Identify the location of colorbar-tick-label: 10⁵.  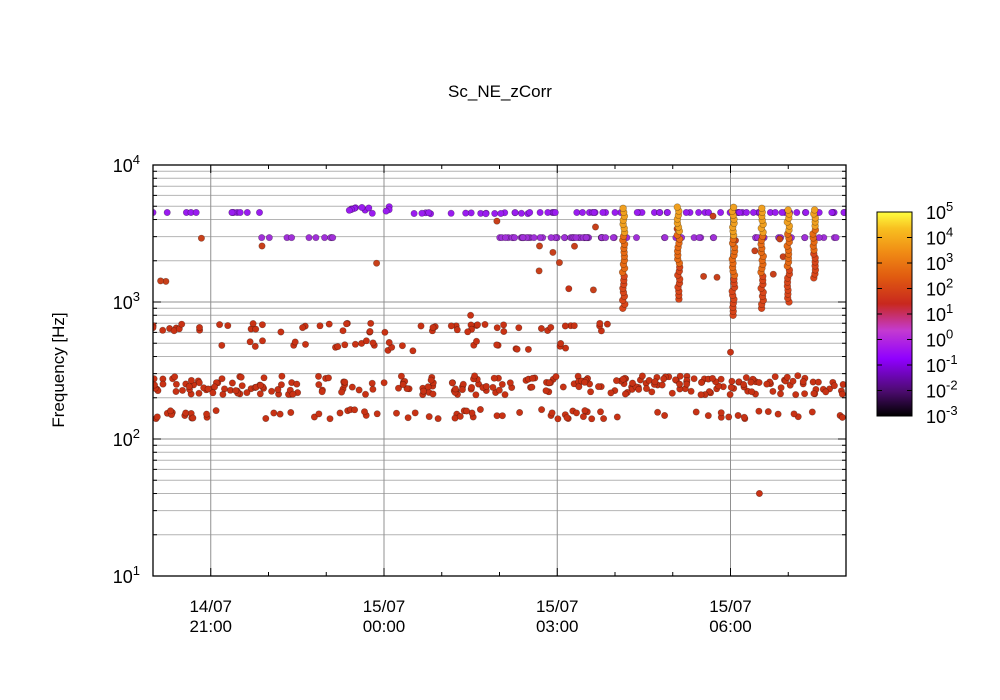
(939, 211).